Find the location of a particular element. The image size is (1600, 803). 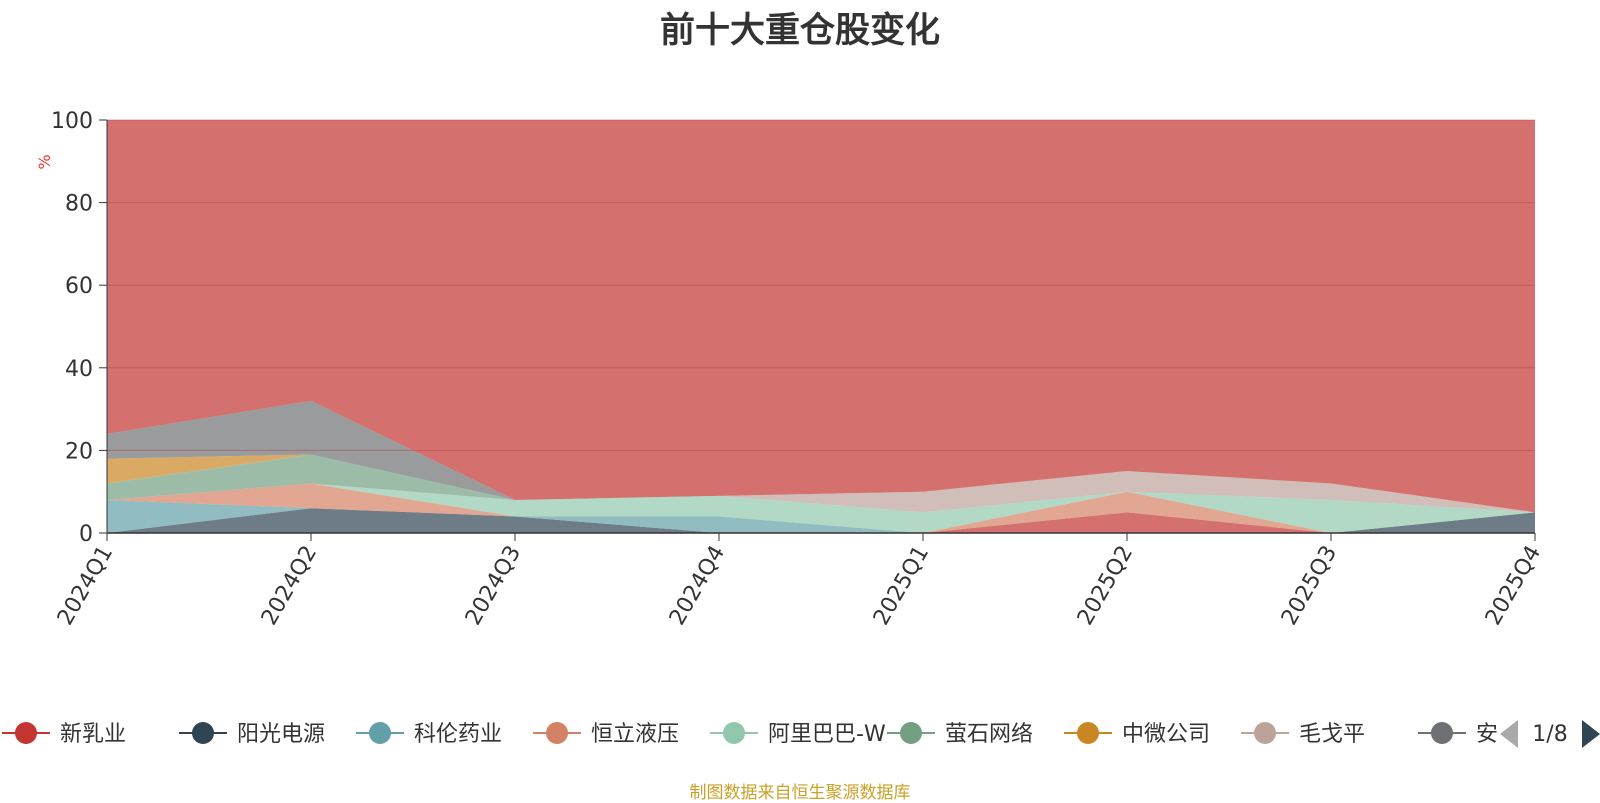

legend-item-1: 阳光电源 is located at coordinates (252, 734).